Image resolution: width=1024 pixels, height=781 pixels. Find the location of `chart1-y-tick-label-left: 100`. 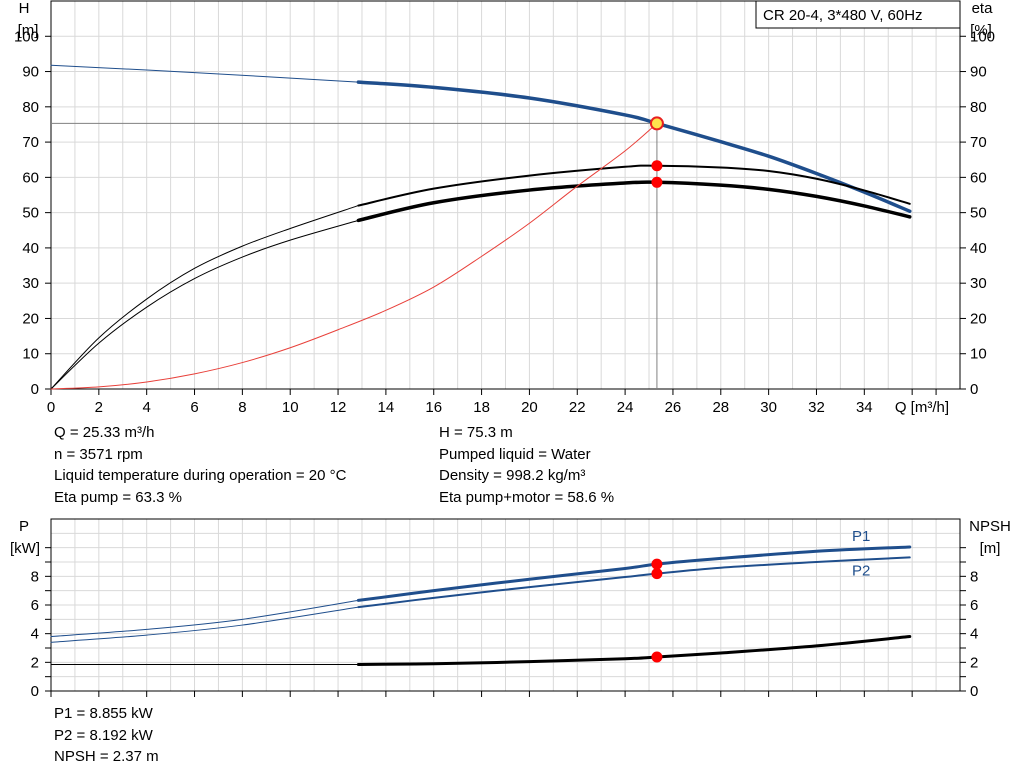

chart1-y-tick-label-left: 100 is located at coordinates (26, 36).